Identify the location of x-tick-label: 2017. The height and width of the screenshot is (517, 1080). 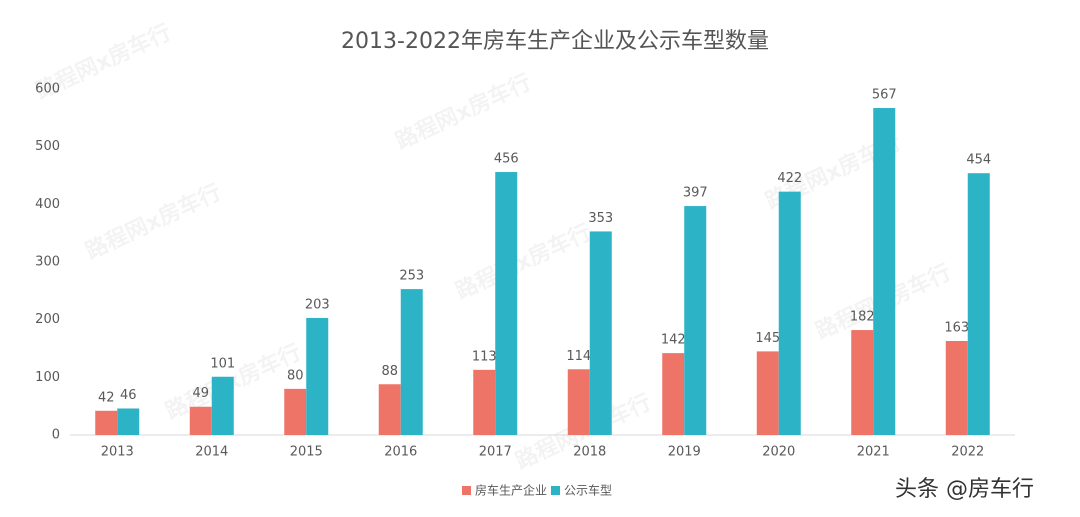
(495, 452).